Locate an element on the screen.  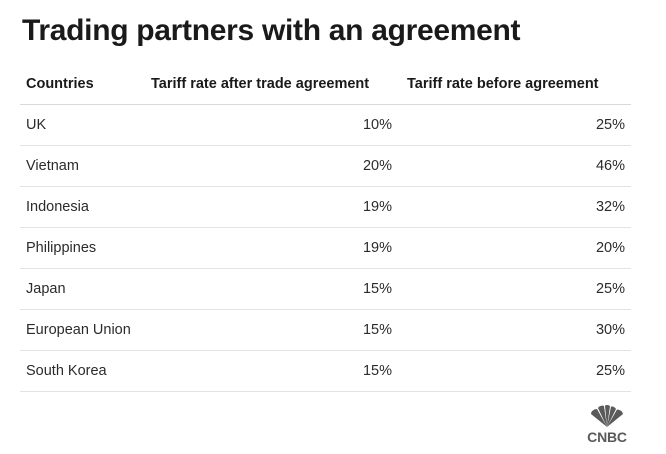
table-row: Vietnam 20% 46% is located at coordinates (325, 166).